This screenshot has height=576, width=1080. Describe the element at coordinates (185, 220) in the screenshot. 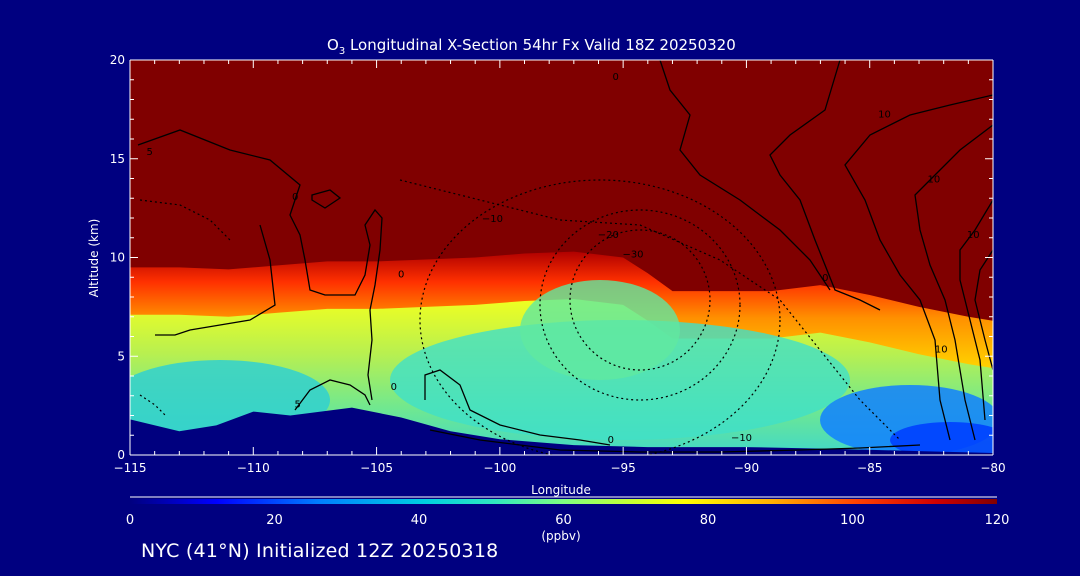

I see `neg-contour-west` at that location.